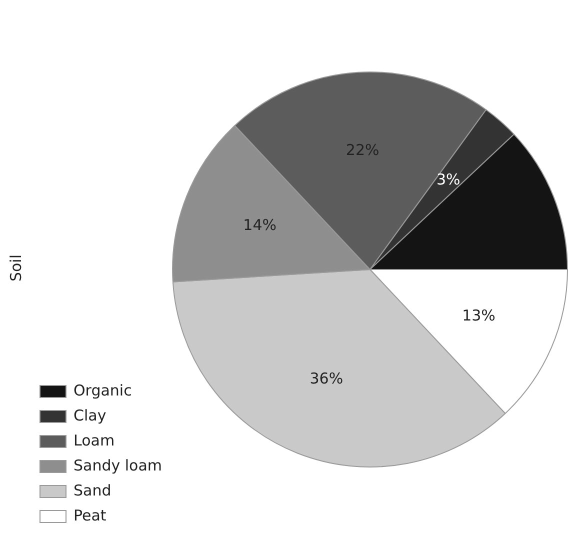 This screenshot has width=573, height=539. What do you see at coordinates (327, 379) in the screenshot?
I see `data-label: 36%` at bounding box center [327, 379].